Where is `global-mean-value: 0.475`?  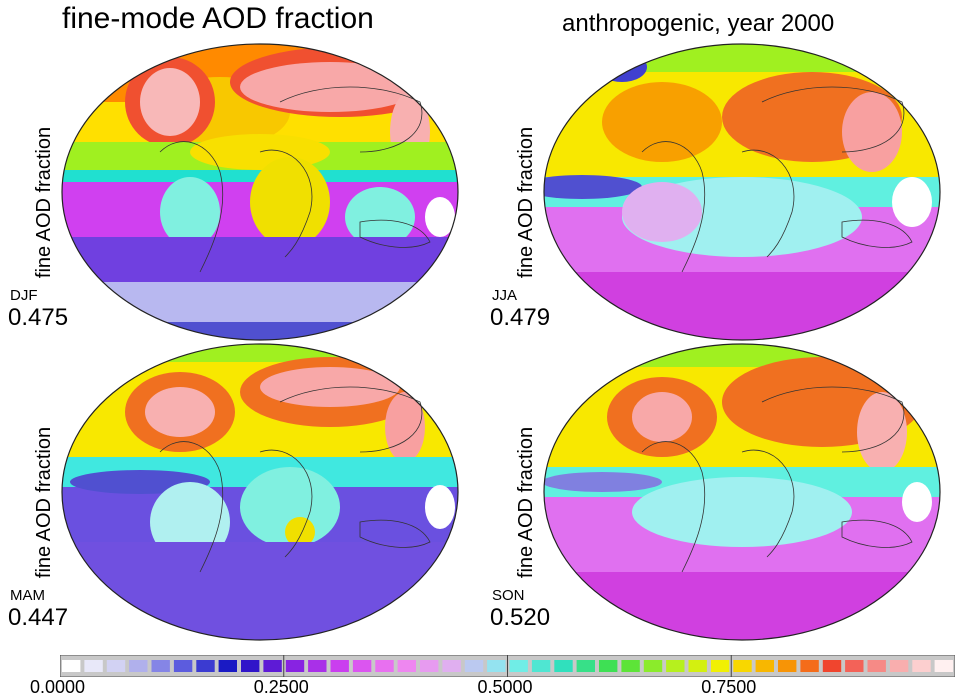 global-mean-value: 0.475 is located at coordinates (38, 317).